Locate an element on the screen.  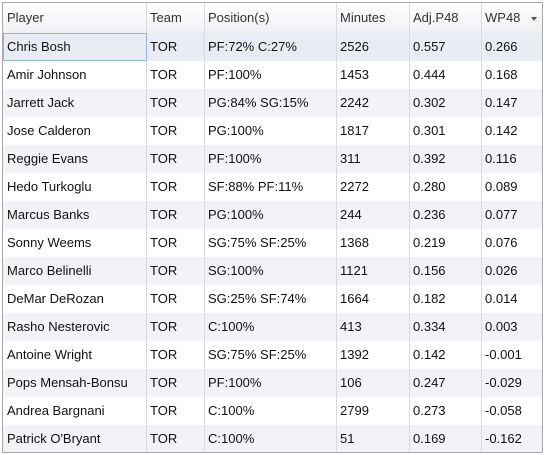
column-header: Minutes is located at coordinates (363, 17).